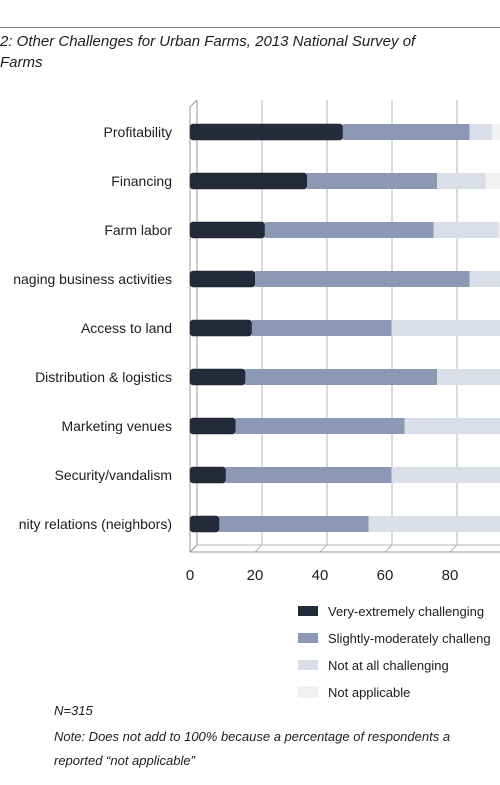 This screenshot has height=785, width=500. I want to click on category-label: naging business activities, so click(92, 279).